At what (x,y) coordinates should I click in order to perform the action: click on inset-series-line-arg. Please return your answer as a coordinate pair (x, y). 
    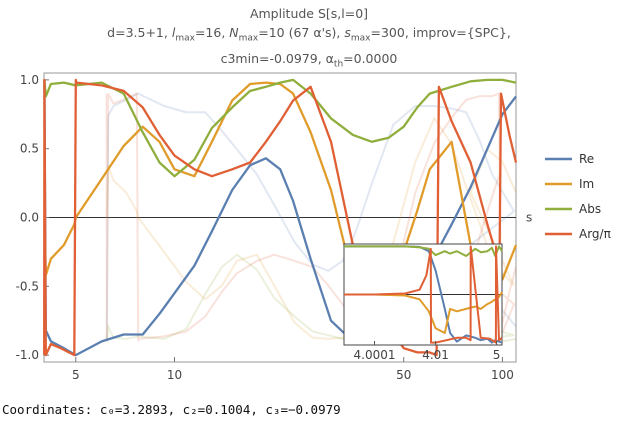
    Looking at the image, I should click on (423, 294).